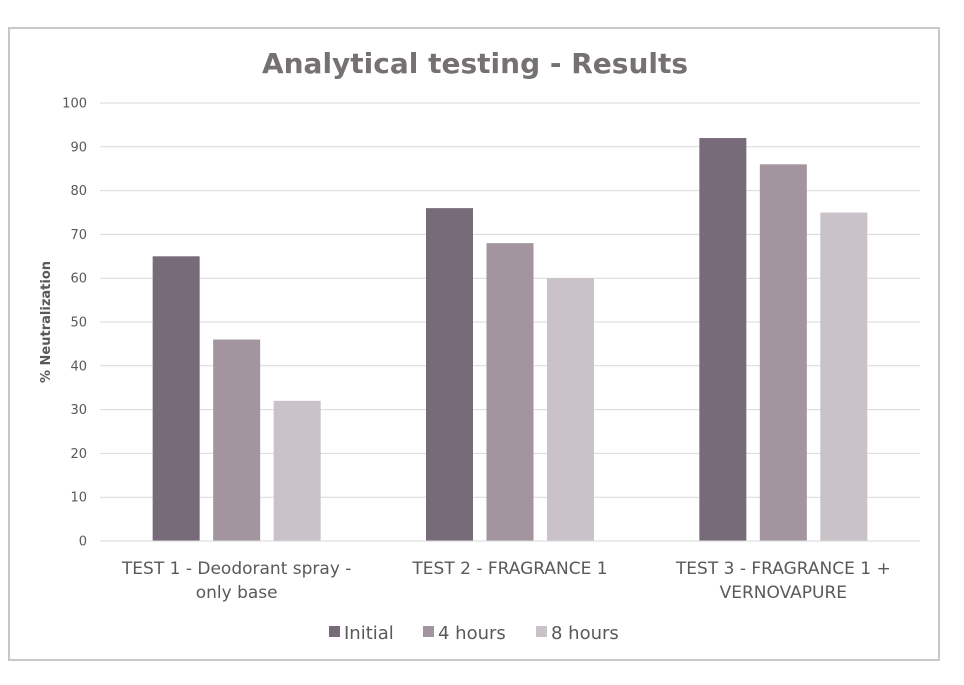 This screenshot has width=964, height=685. What do you see at coordinates (541, 631) in the screenshot?
I see `legend-swatch-8-hours` at bounding box center [541, 631].